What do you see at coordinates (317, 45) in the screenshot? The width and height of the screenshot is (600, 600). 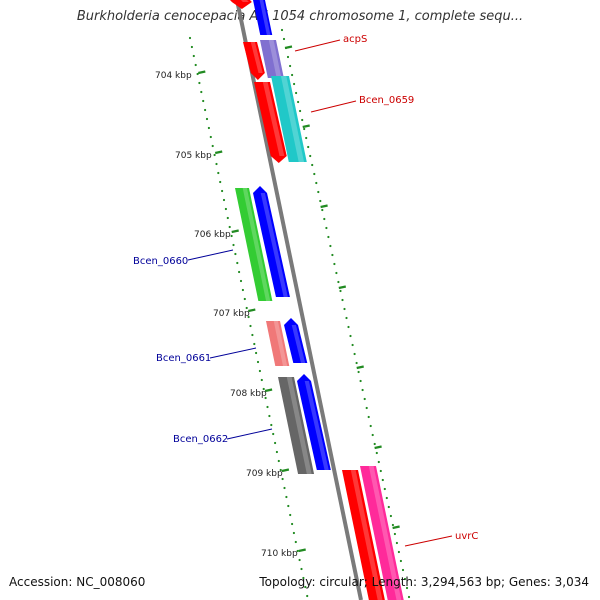 I see `callout-line-acpS` at bounding box center [317, 45].